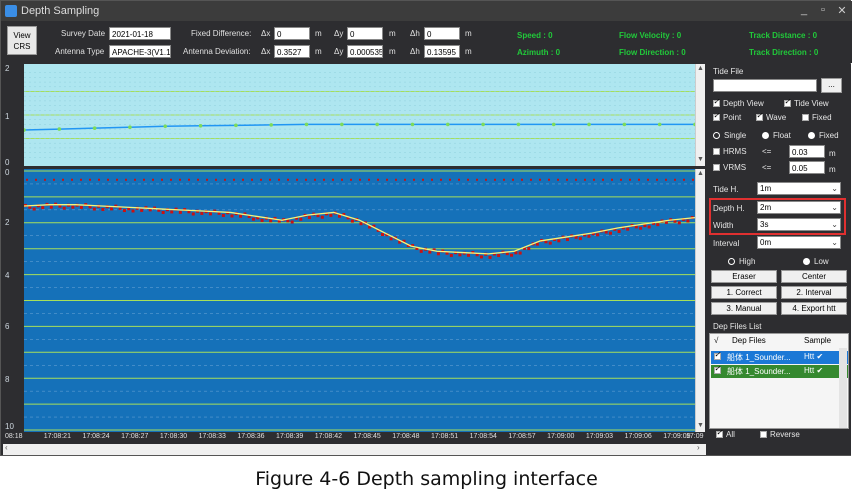 The width and height of the screenshot is (853, 497). Describe the element at coordinates (744, 292) in the screenshot. I see `correct-button: 1. Correct` at that location.